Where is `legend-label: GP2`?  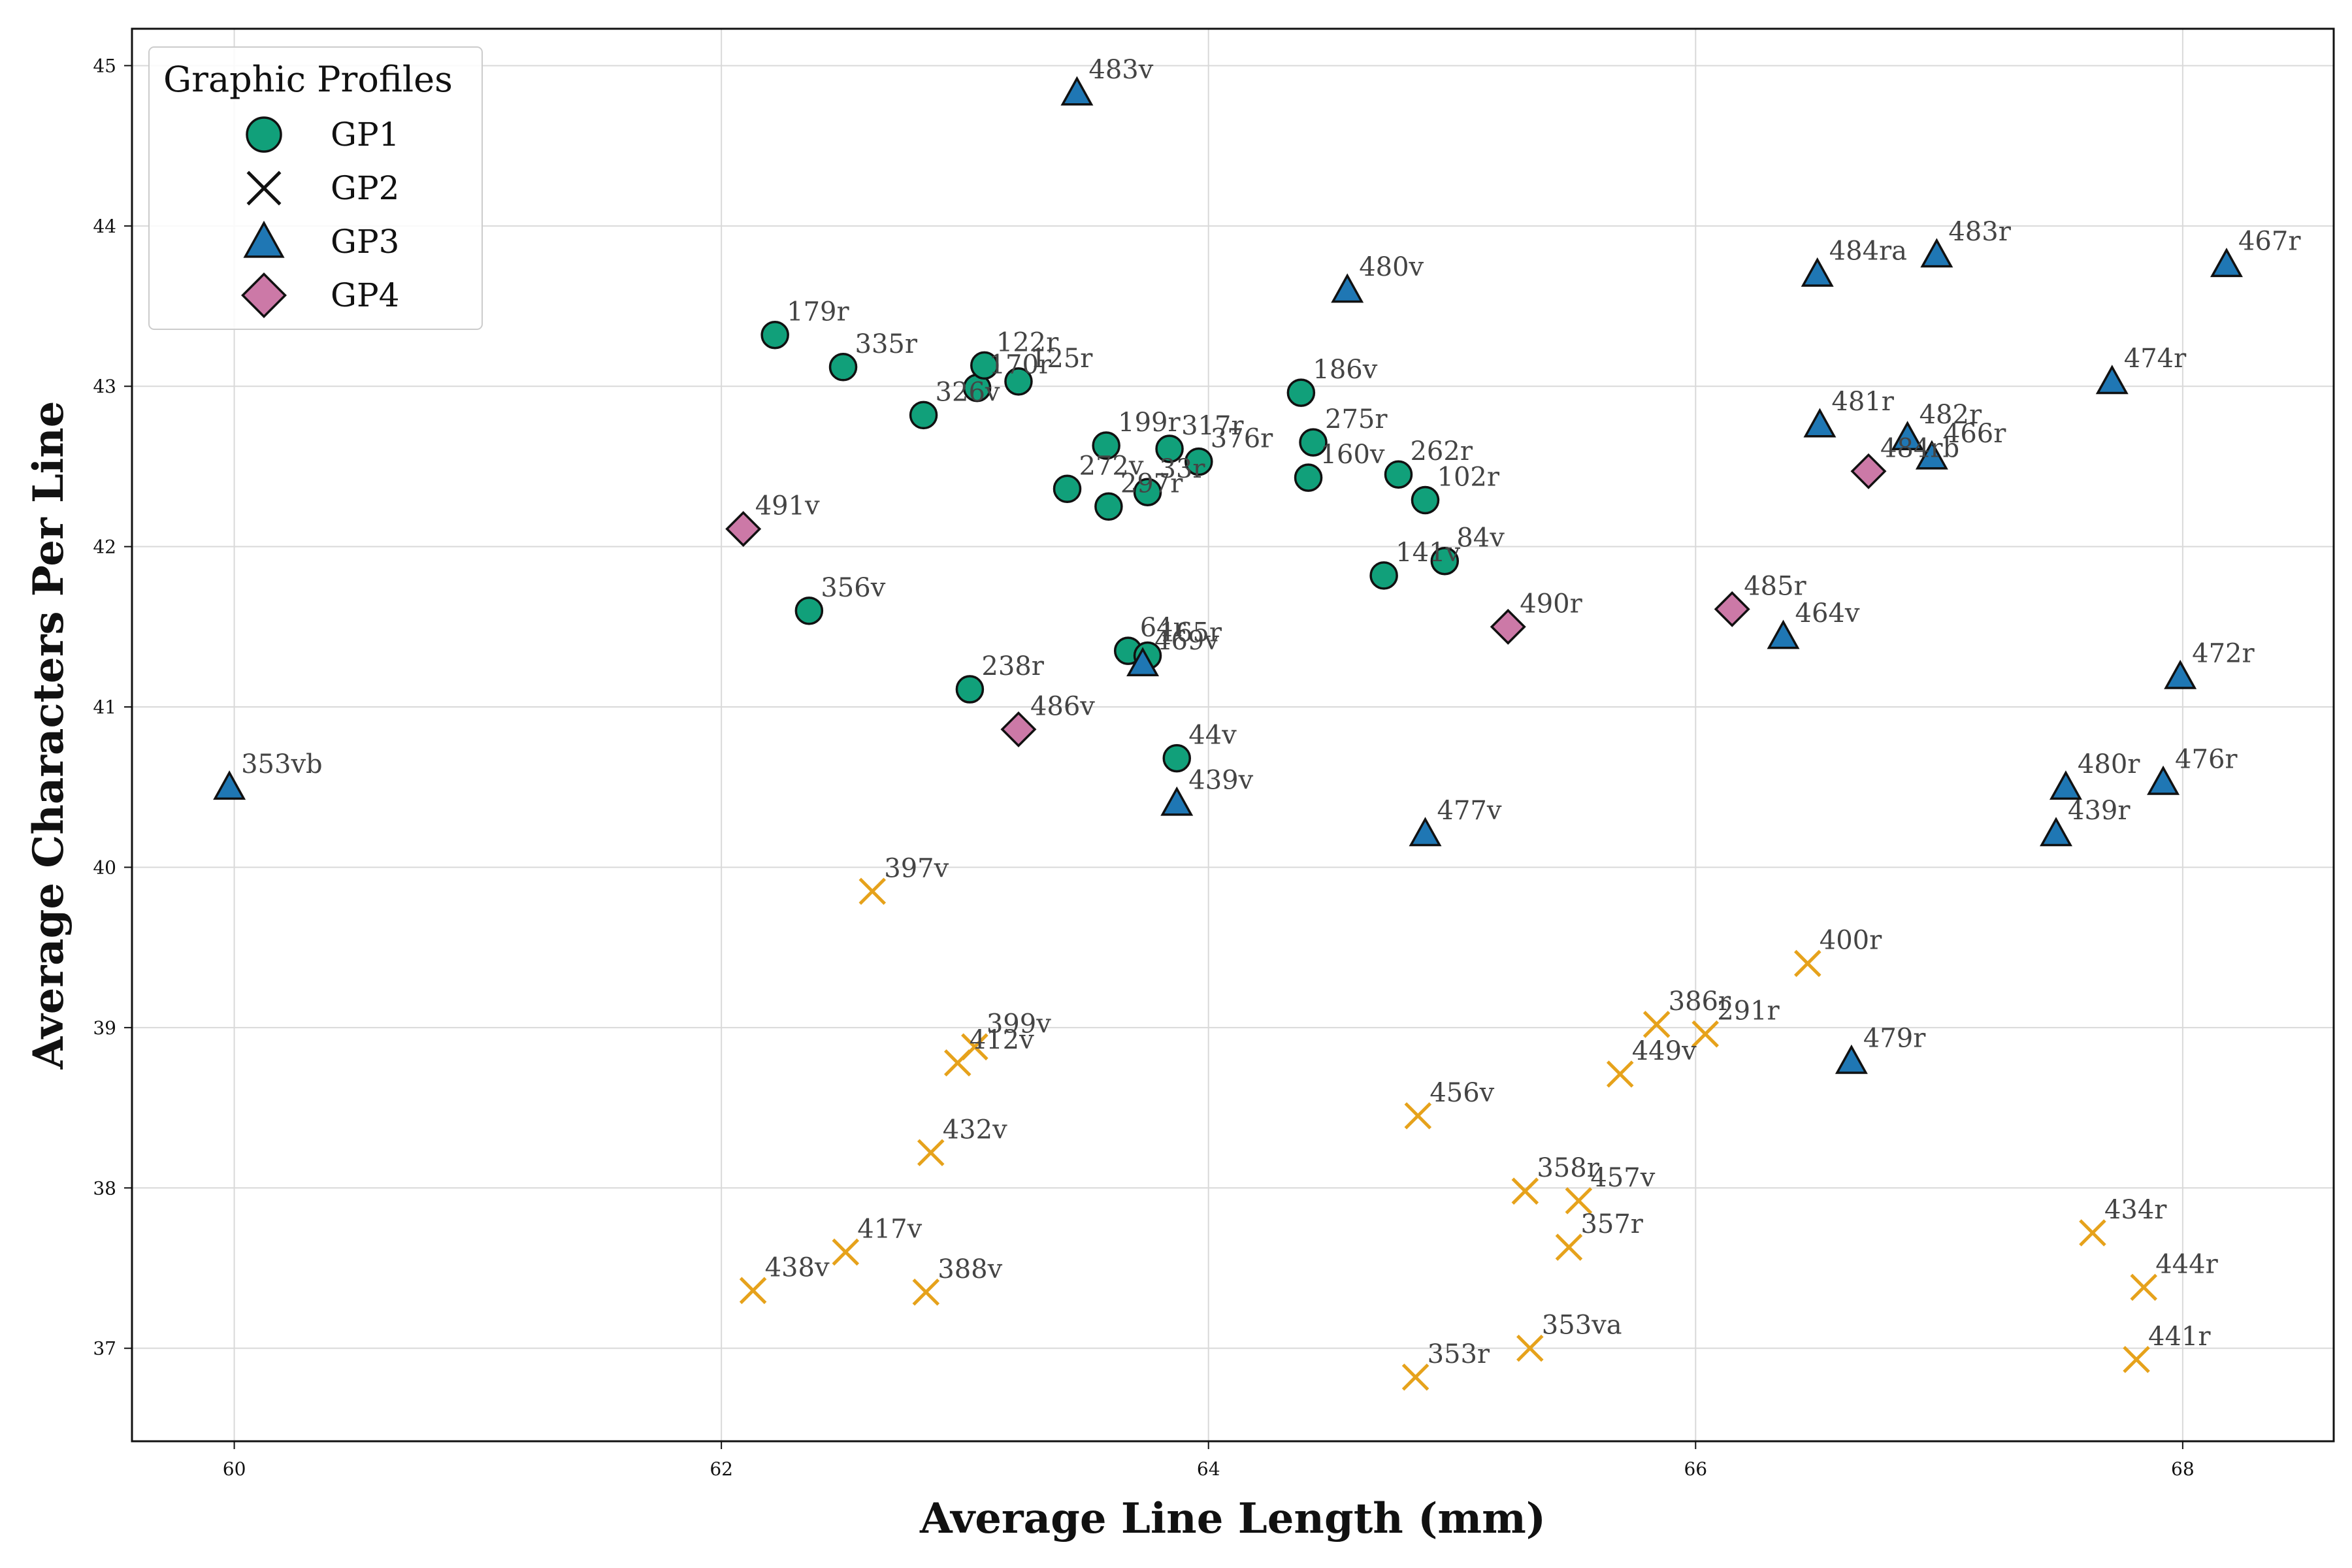
legend-label: GP2 is located at coordinates (365, 188).